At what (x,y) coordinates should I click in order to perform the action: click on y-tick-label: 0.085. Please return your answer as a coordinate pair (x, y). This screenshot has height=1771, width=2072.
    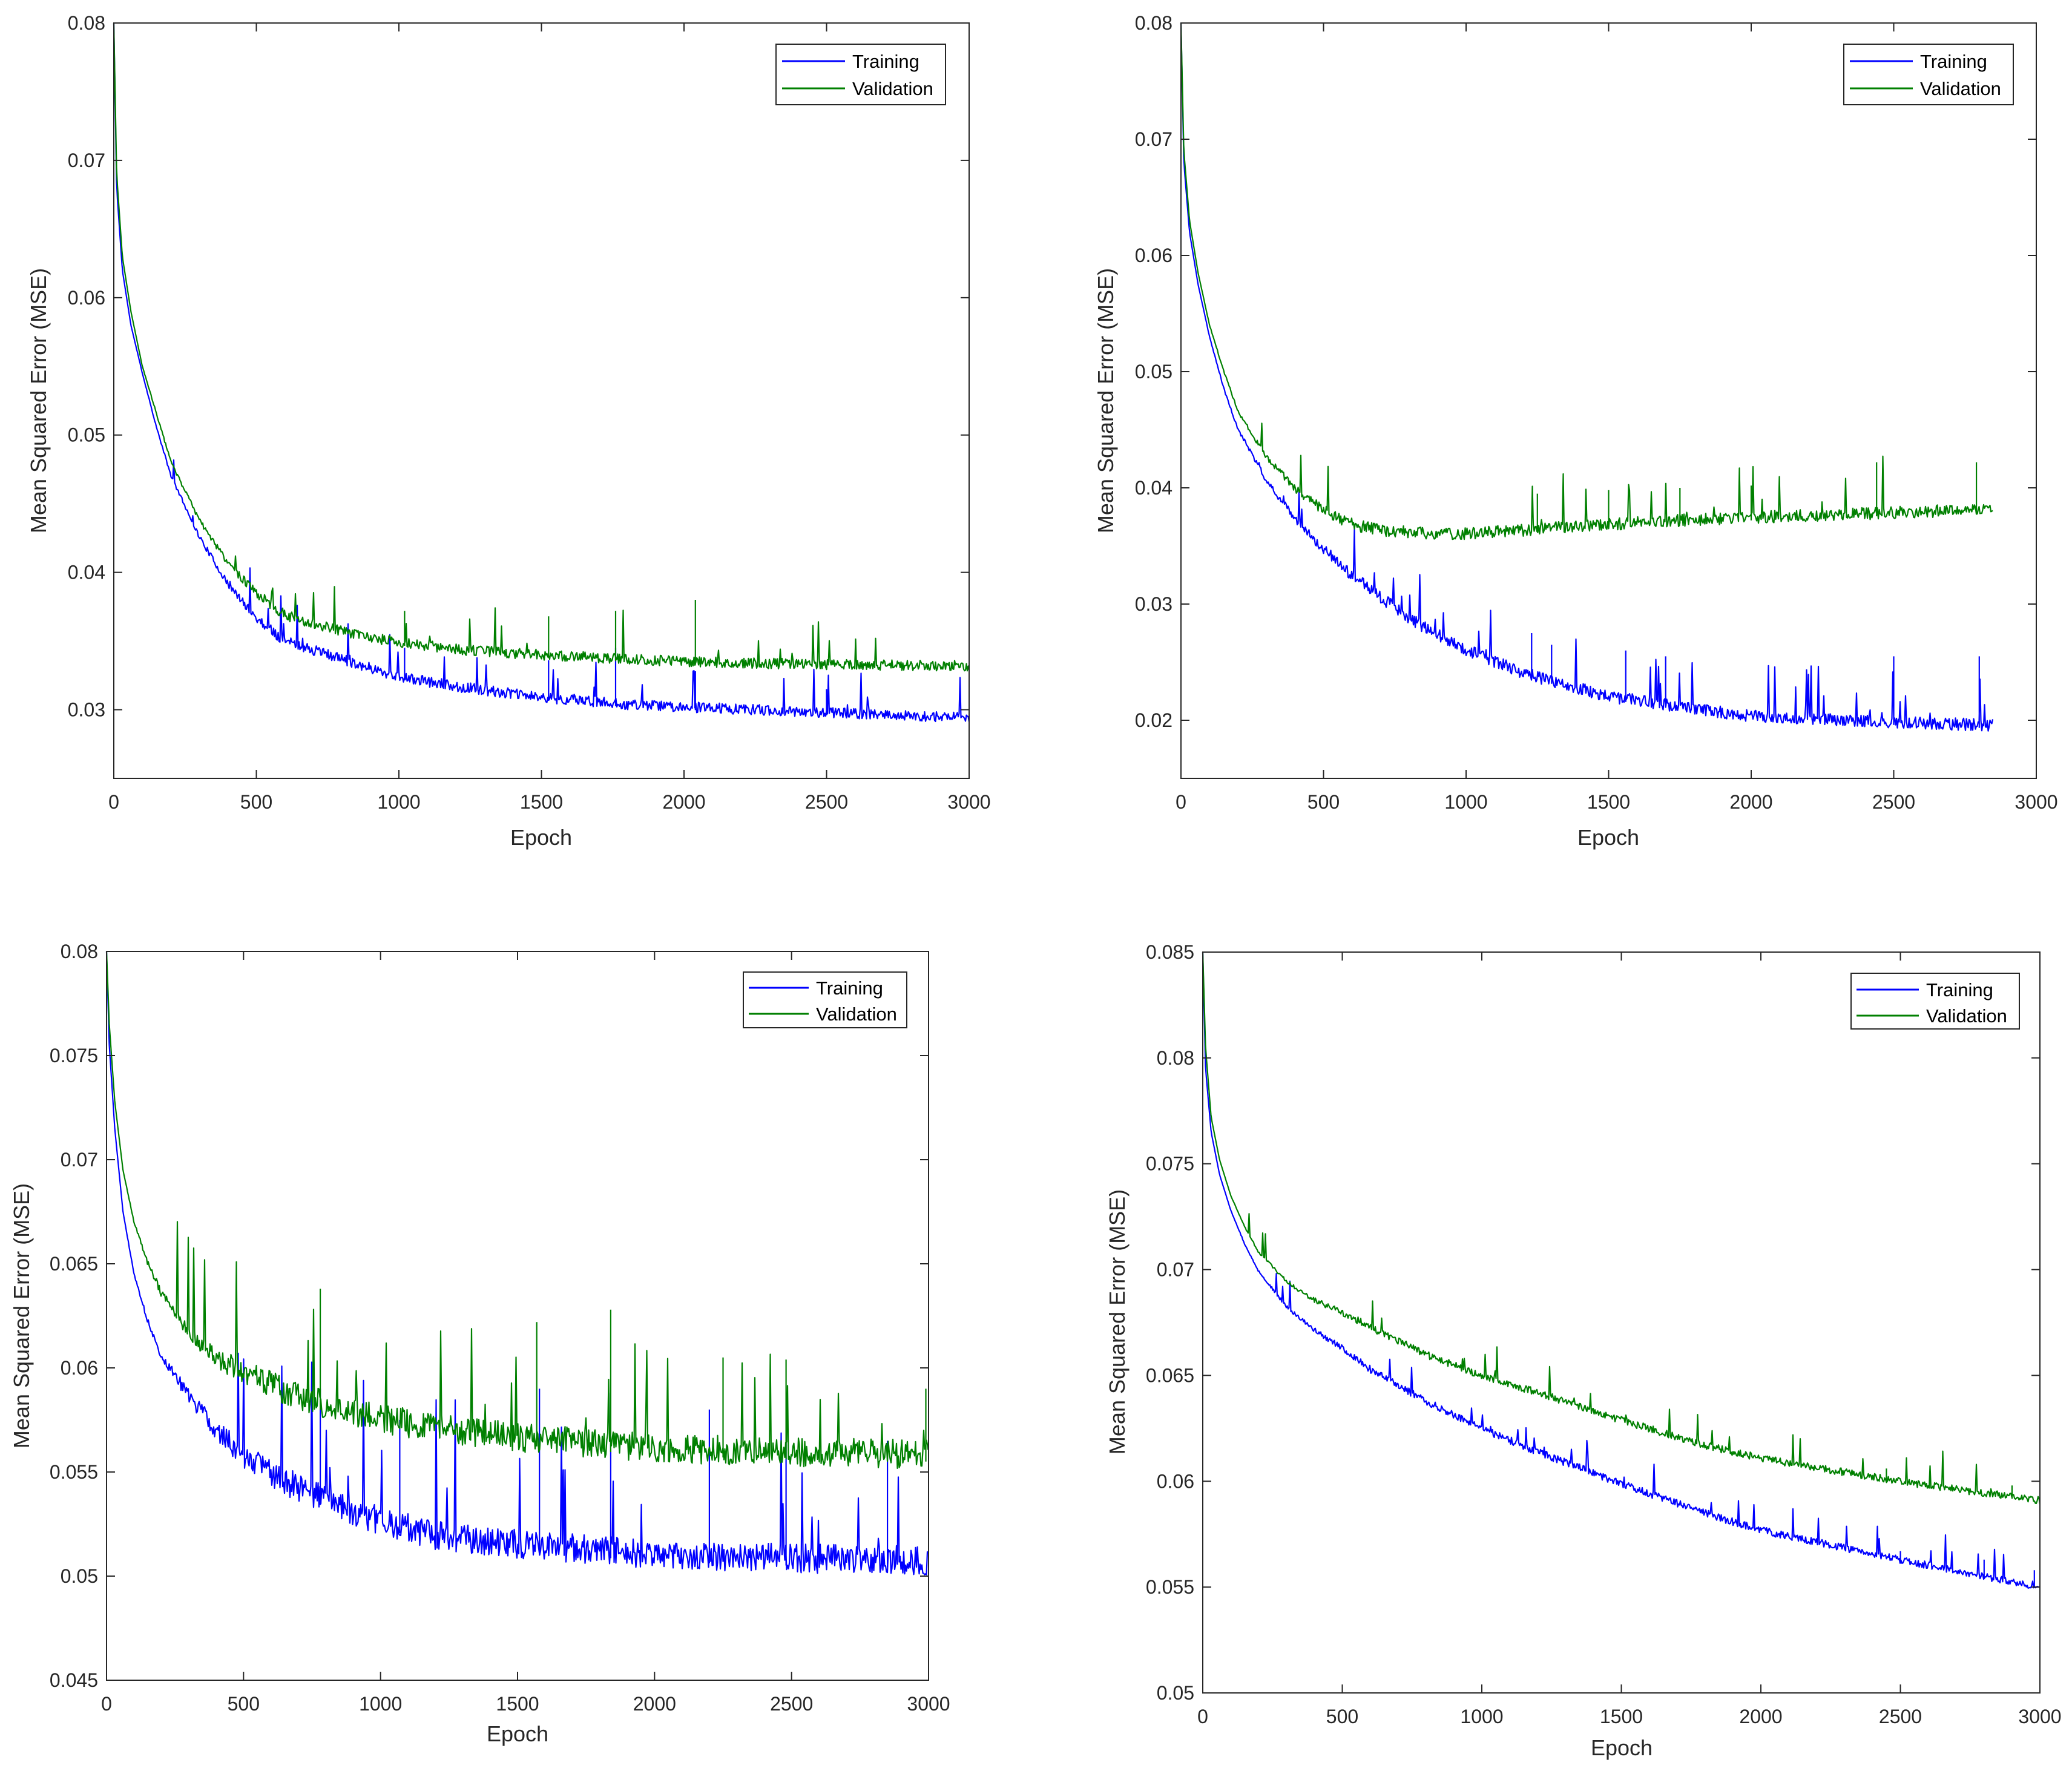
    Looking at the image, I should click on (1170, 952).